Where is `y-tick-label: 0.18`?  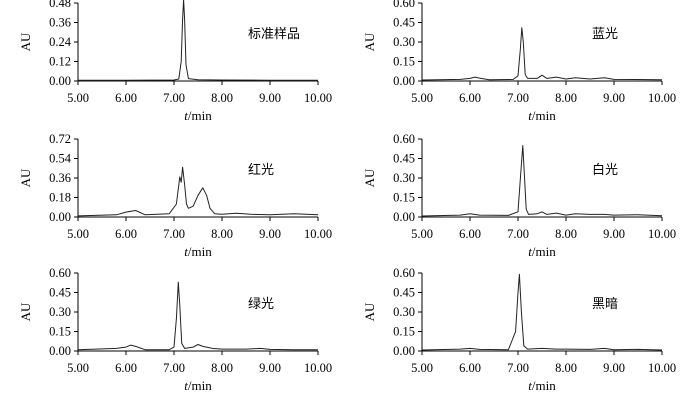 y-tick-label: 0.18 is located at coordinates (60, 198).